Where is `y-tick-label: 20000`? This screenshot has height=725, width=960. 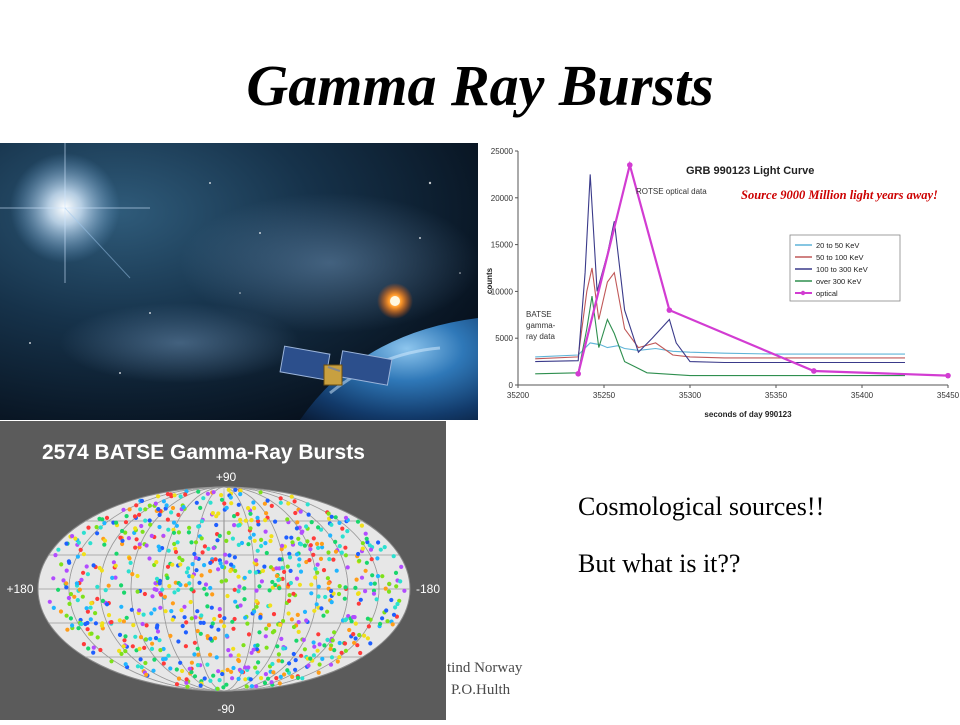
y-tick-label: 20000 is located at coordinates (502, 198).